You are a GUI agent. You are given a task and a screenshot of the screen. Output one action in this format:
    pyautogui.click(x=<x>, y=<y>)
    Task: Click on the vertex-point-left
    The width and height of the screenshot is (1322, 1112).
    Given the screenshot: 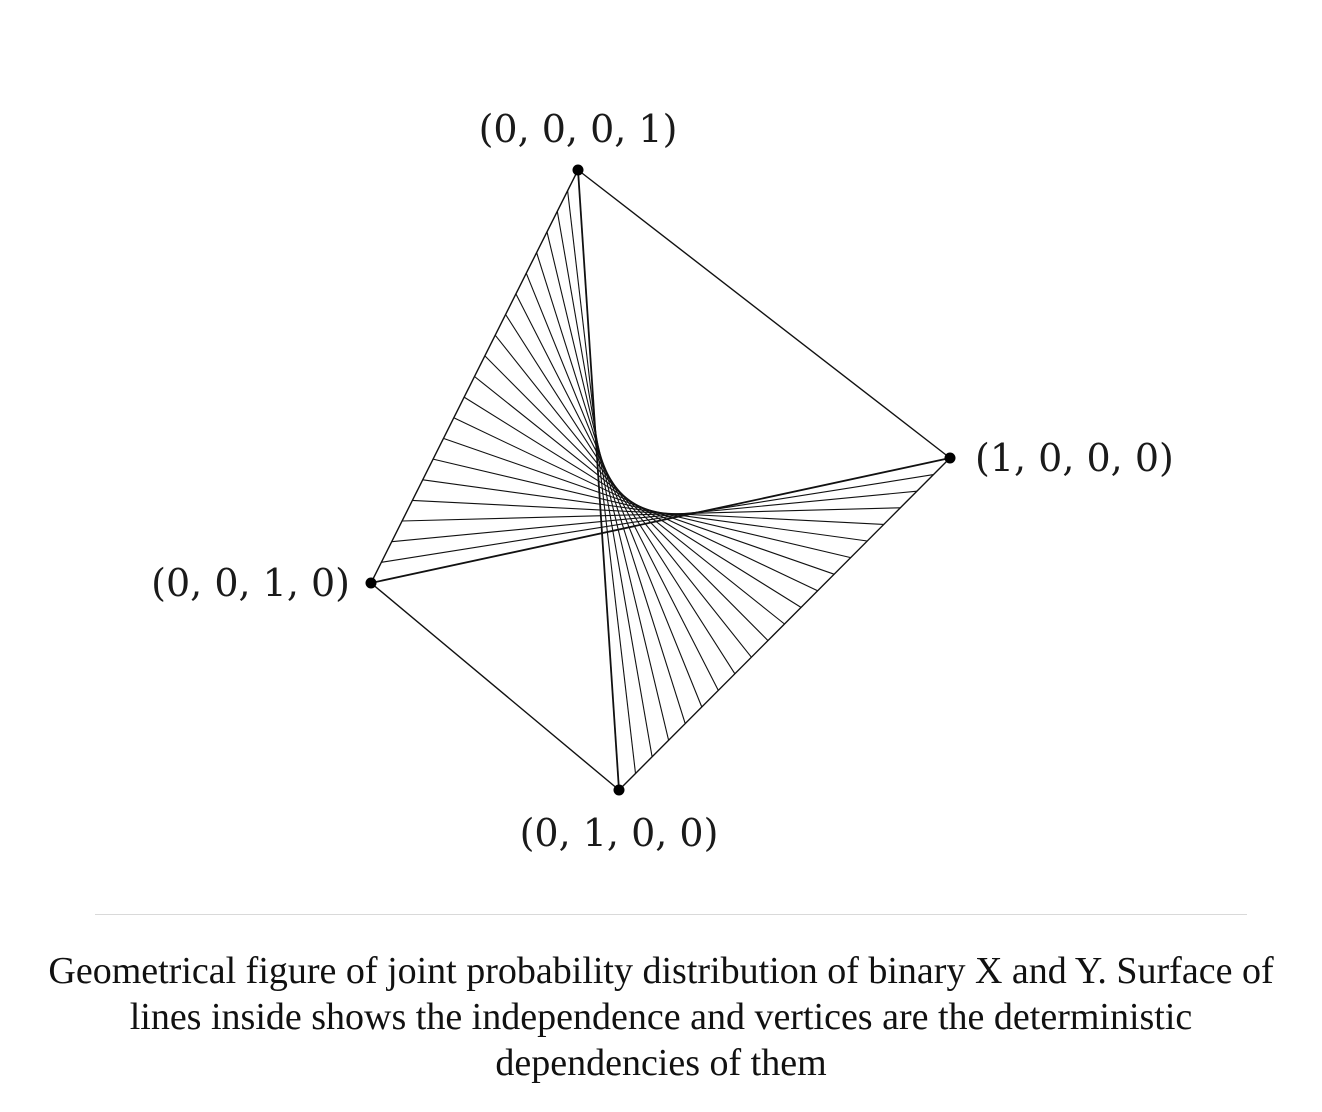 What is the action you would take?
    pyautogui.click(x=371, y=583)
    